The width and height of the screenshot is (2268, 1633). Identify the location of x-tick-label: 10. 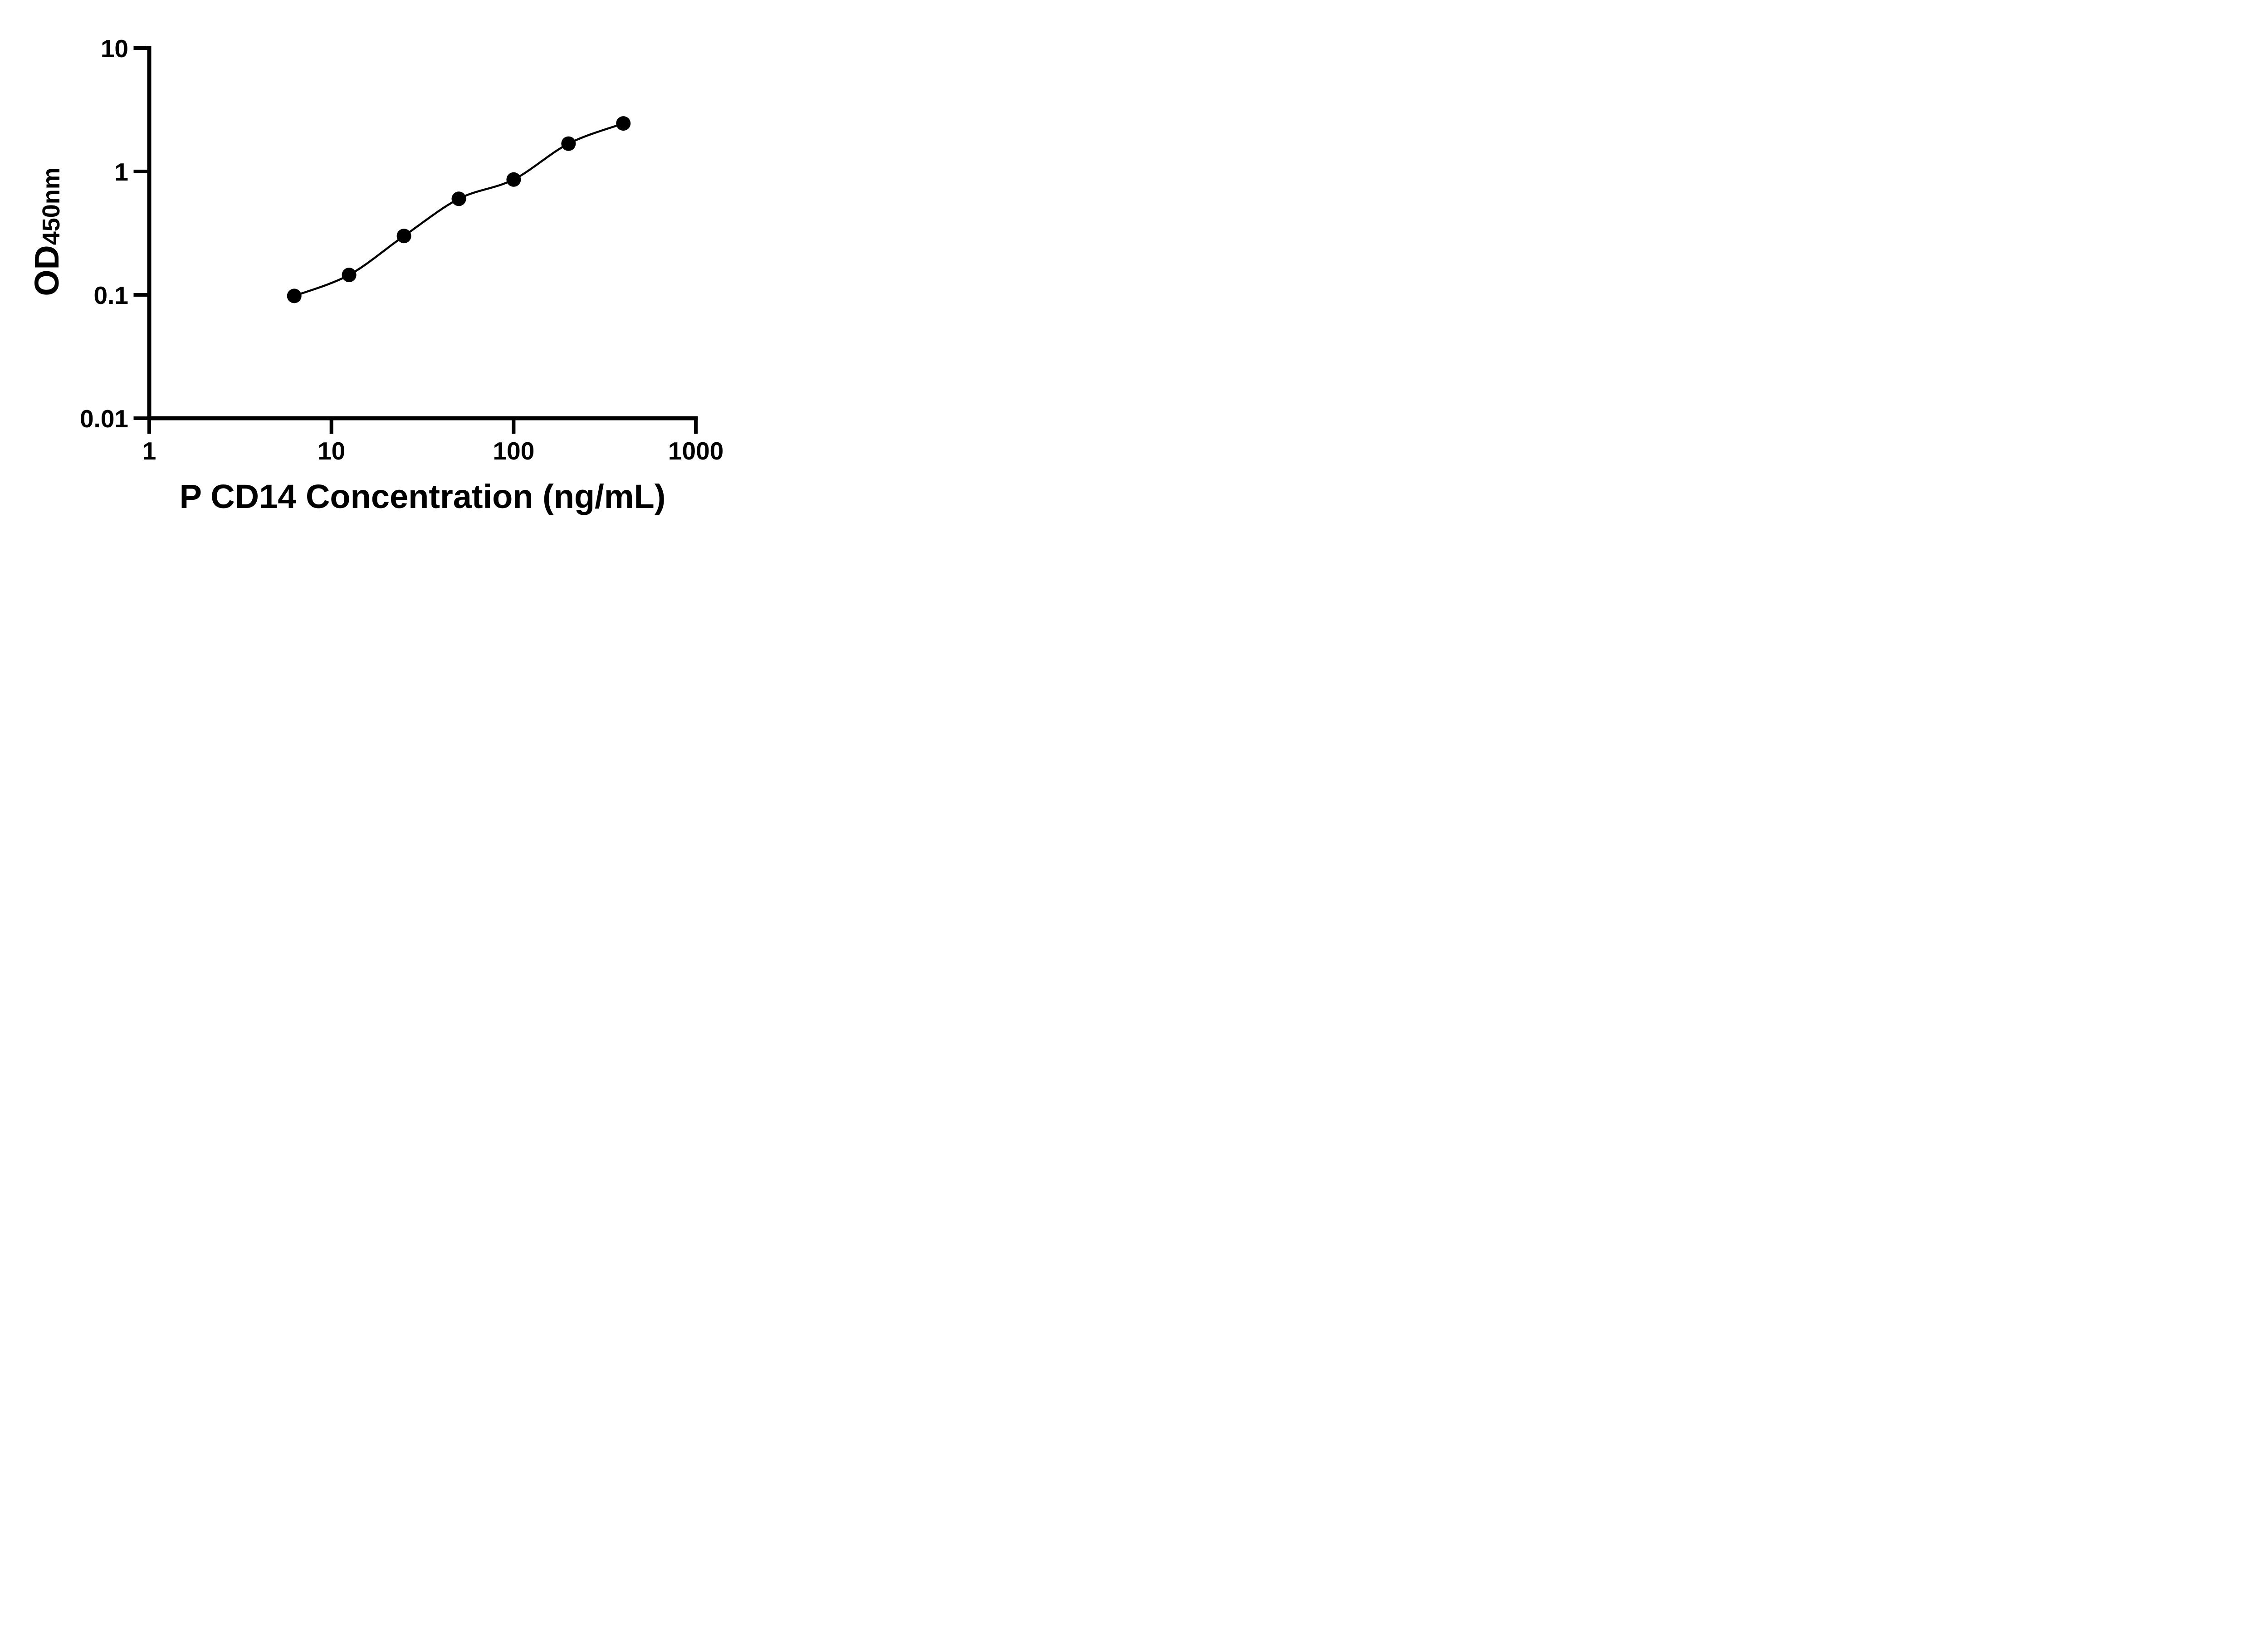
(332, 451).